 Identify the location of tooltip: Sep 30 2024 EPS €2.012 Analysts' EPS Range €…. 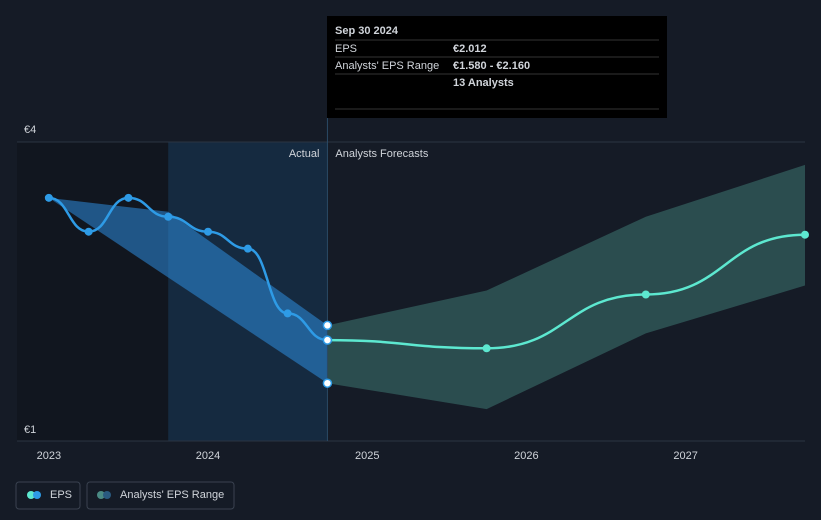
(497, 67).